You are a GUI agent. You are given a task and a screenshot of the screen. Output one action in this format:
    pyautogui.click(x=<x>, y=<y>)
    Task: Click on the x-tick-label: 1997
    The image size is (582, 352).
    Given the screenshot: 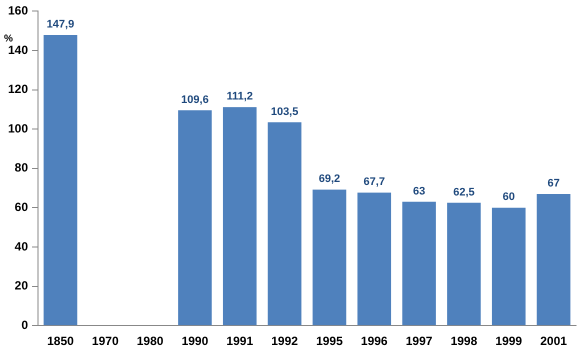 What is the action you would take?
    pyautogui.click(x=419, y=341)
    